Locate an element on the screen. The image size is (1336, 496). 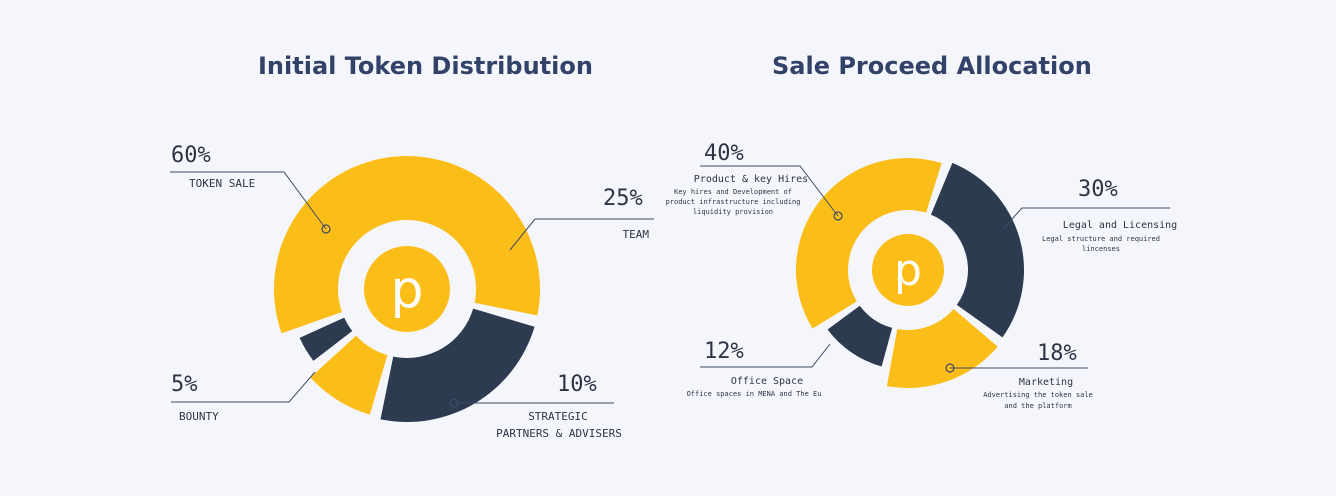
pct-product: 40% is located at coordinates (724, 153).